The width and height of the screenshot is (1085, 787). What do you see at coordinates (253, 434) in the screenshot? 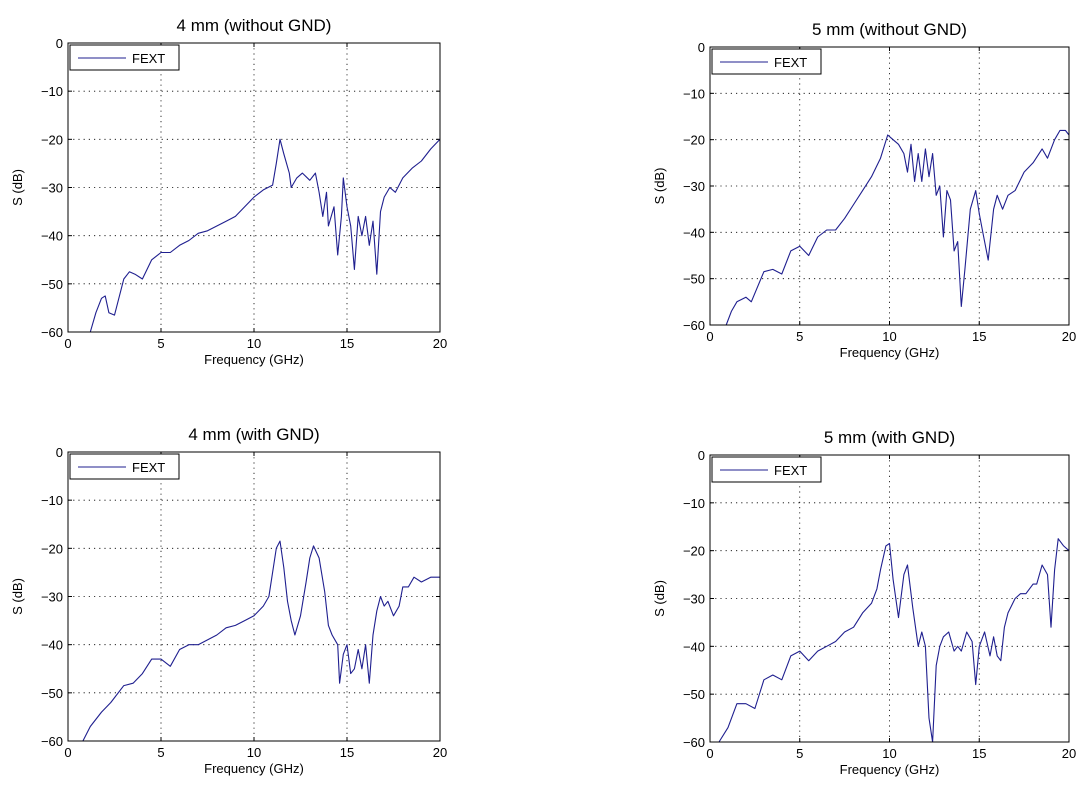
I see `chart-title: 4 mm (with GND)` at bounding box center [253, 434].